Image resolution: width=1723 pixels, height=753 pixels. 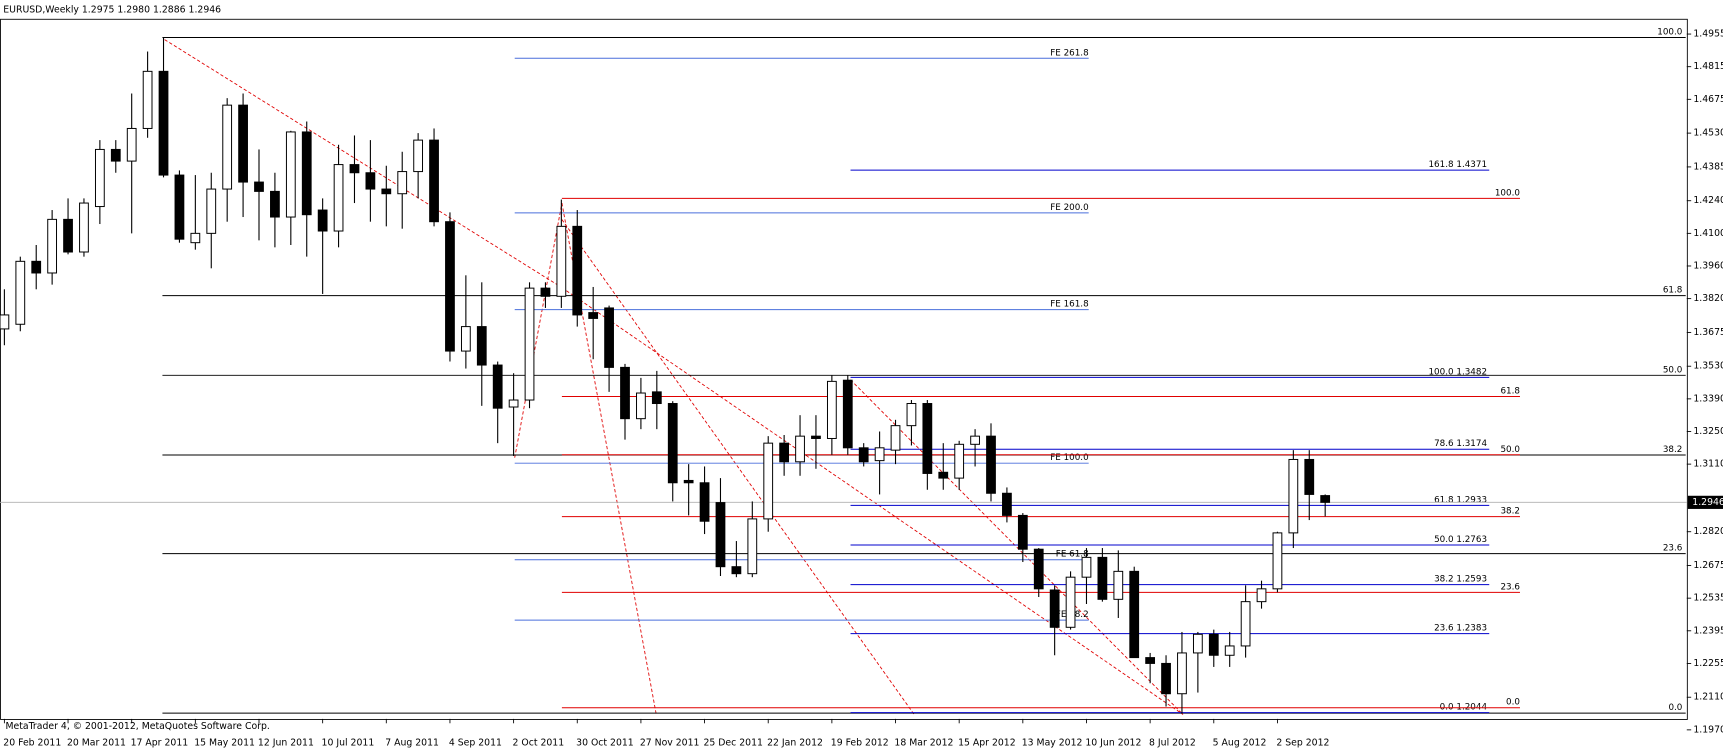 What do you see at coordinates (1673, 450) in the screenshot?
I see `level-label: 38.2` at bounding box center [1673, 450].